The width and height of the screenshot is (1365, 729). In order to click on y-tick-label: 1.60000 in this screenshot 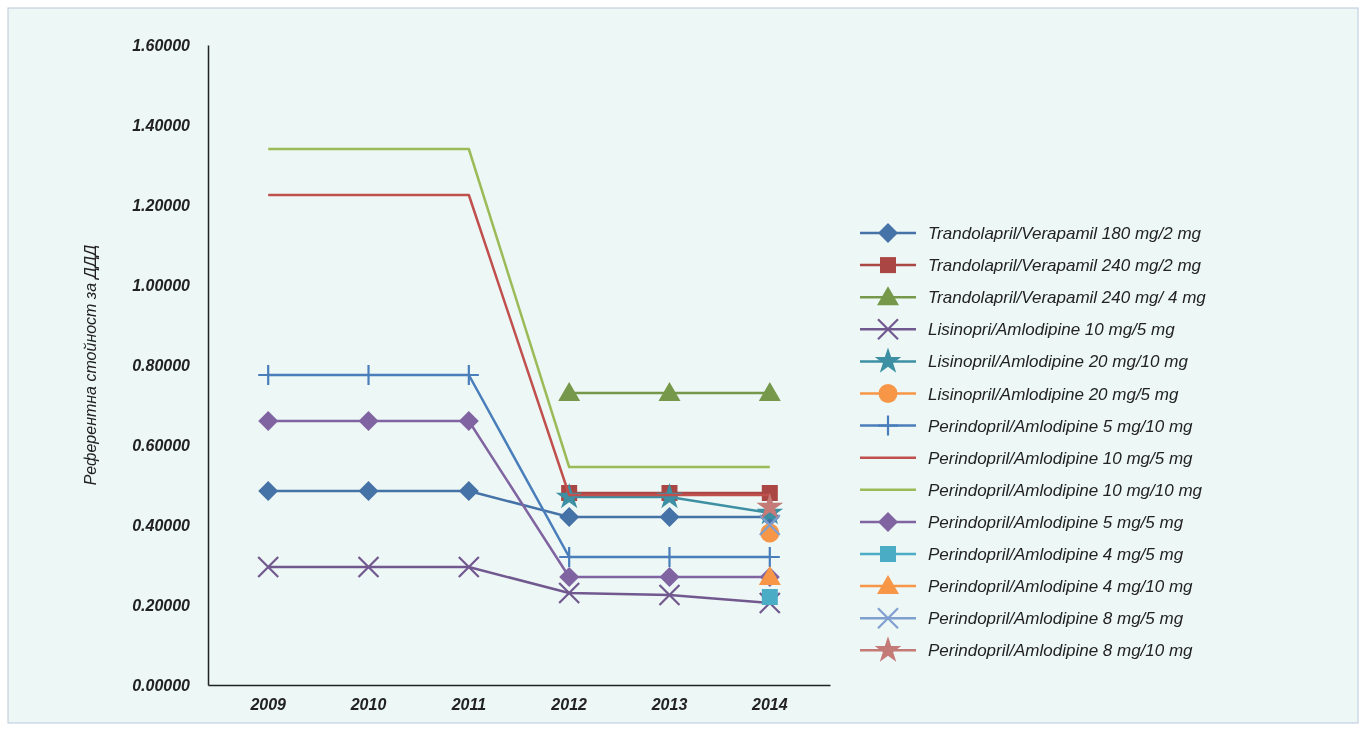, I will do `click(161, 45)`.